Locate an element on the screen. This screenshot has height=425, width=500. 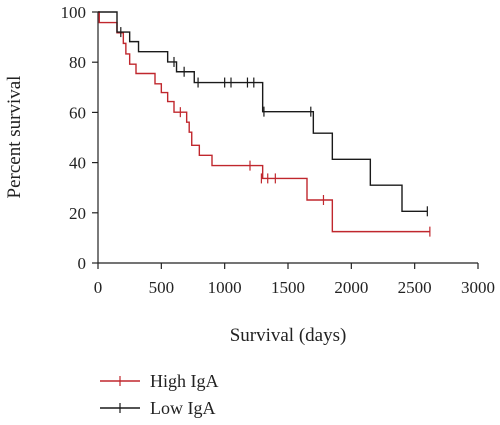
x-tick-label: 3000 is located at coordinates (478, 287).